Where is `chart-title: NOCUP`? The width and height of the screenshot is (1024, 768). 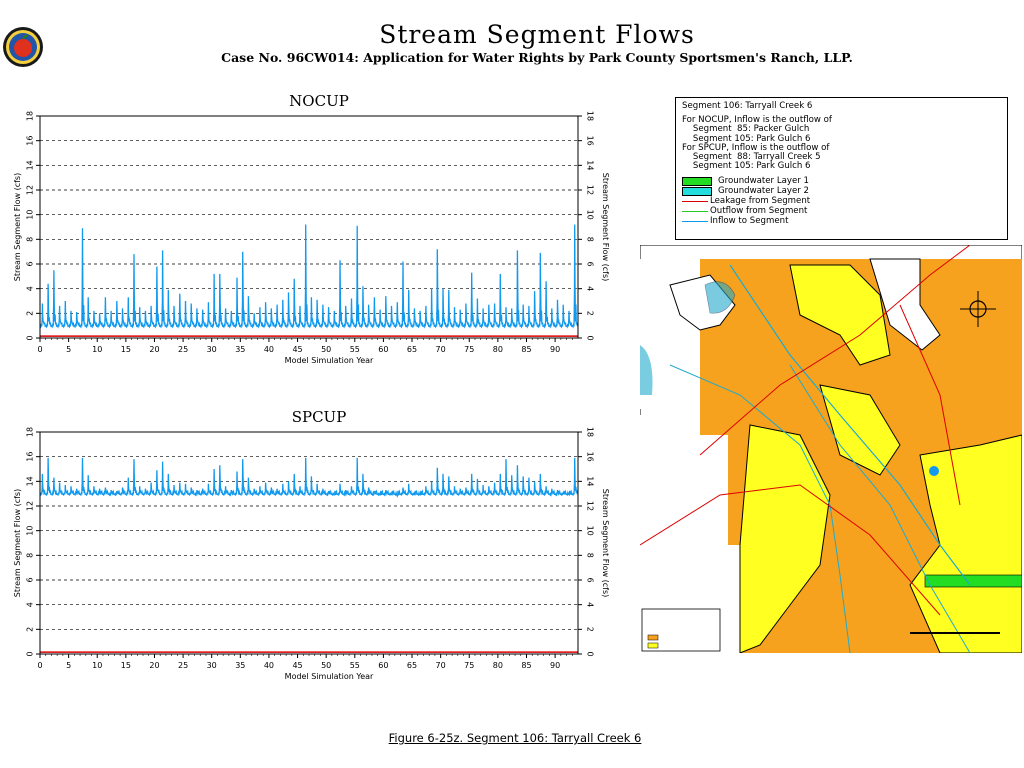
chart-title: NOCUP is located at coordinates (319, 101).